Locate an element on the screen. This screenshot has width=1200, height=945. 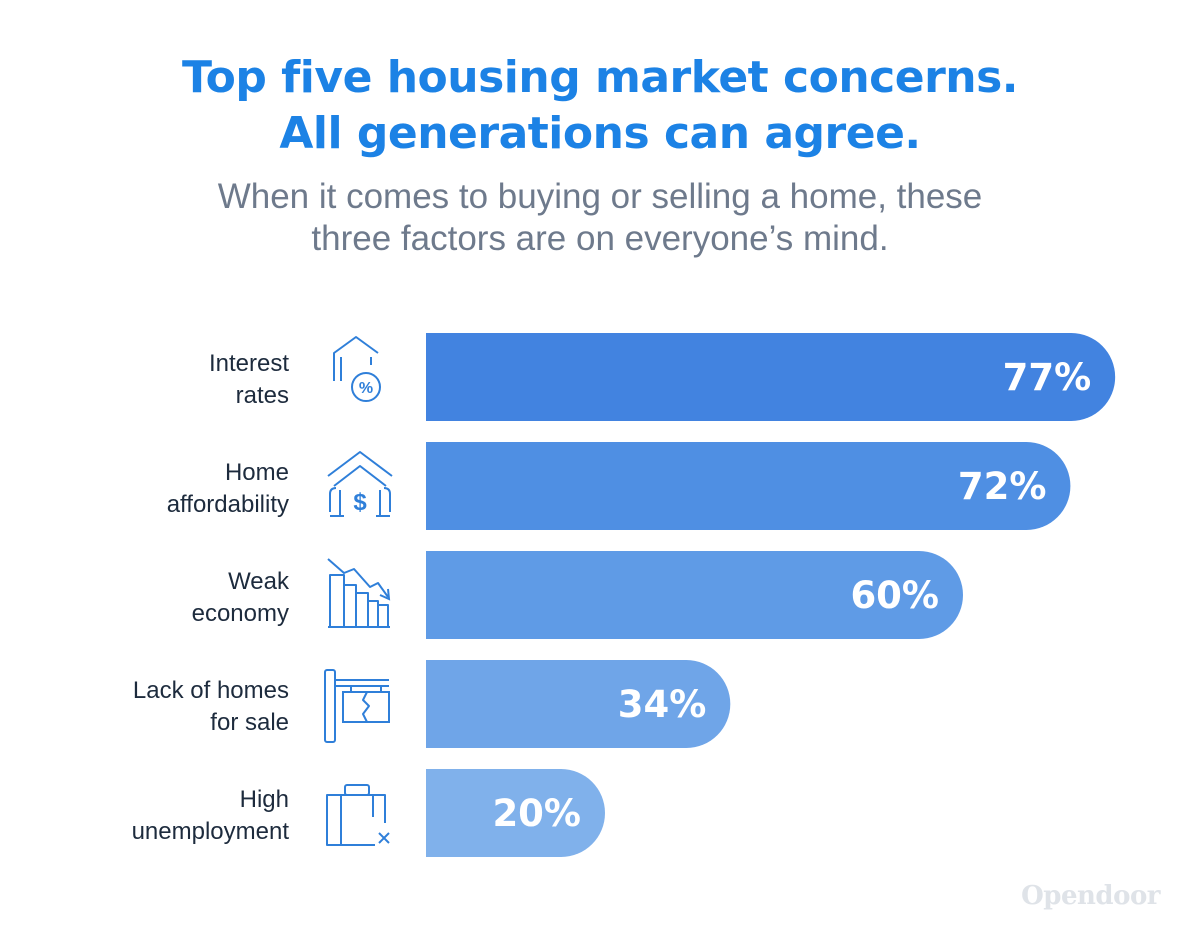
briefcase-x-icon is located at coordinates (358, 815).